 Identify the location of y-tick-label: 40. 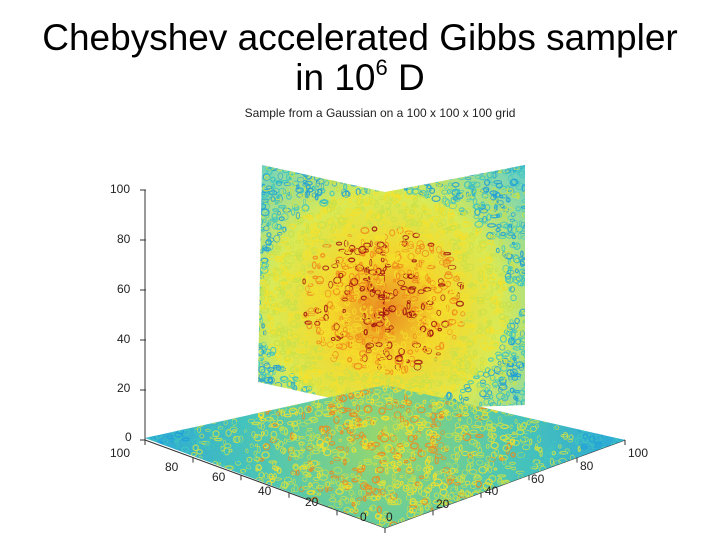
(492, 491).